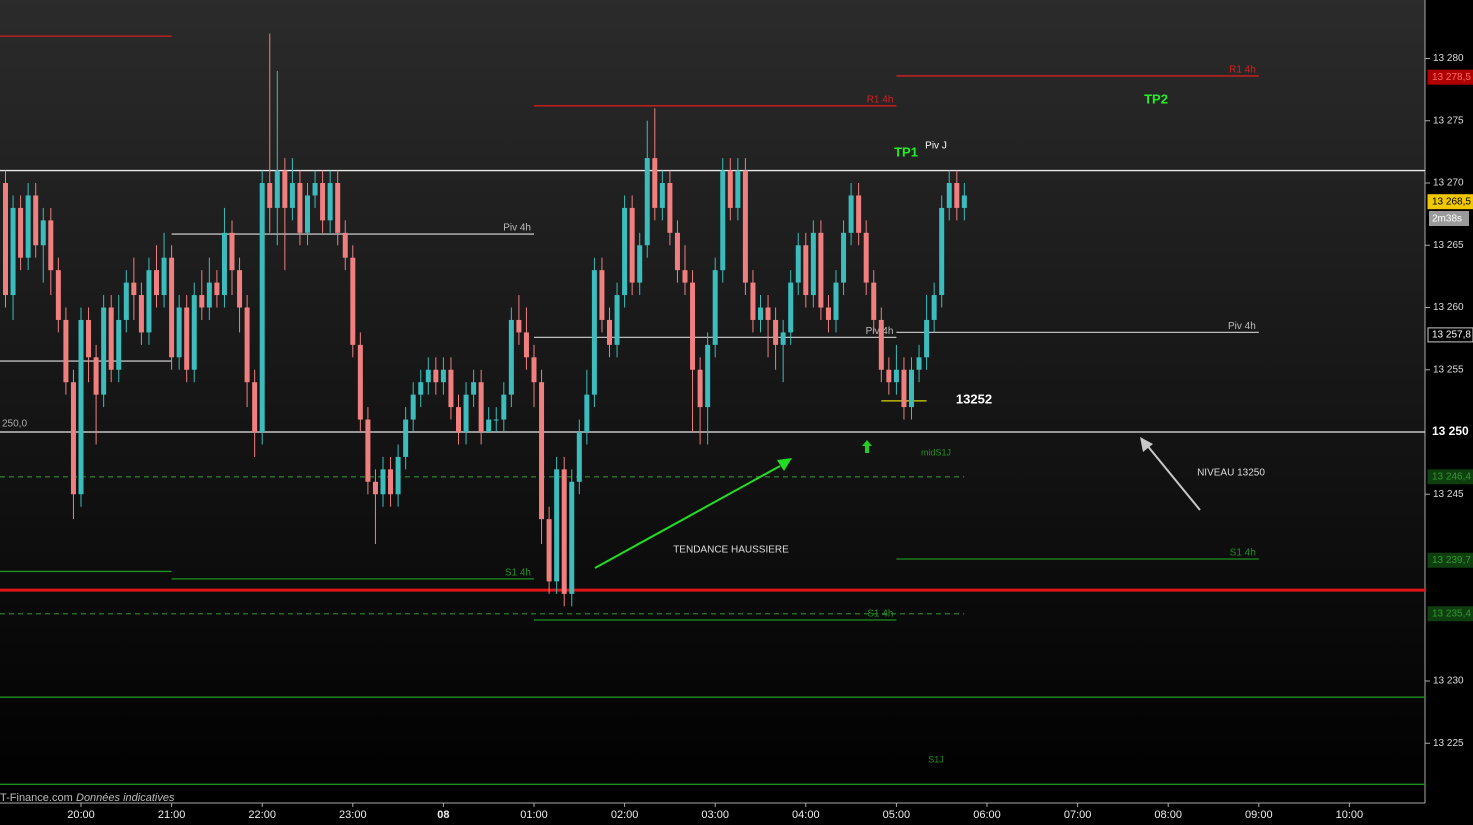  Describe the element at coordinates (715, 815) in the screenshot. I see `x-tick-label: 03:00` at that location.